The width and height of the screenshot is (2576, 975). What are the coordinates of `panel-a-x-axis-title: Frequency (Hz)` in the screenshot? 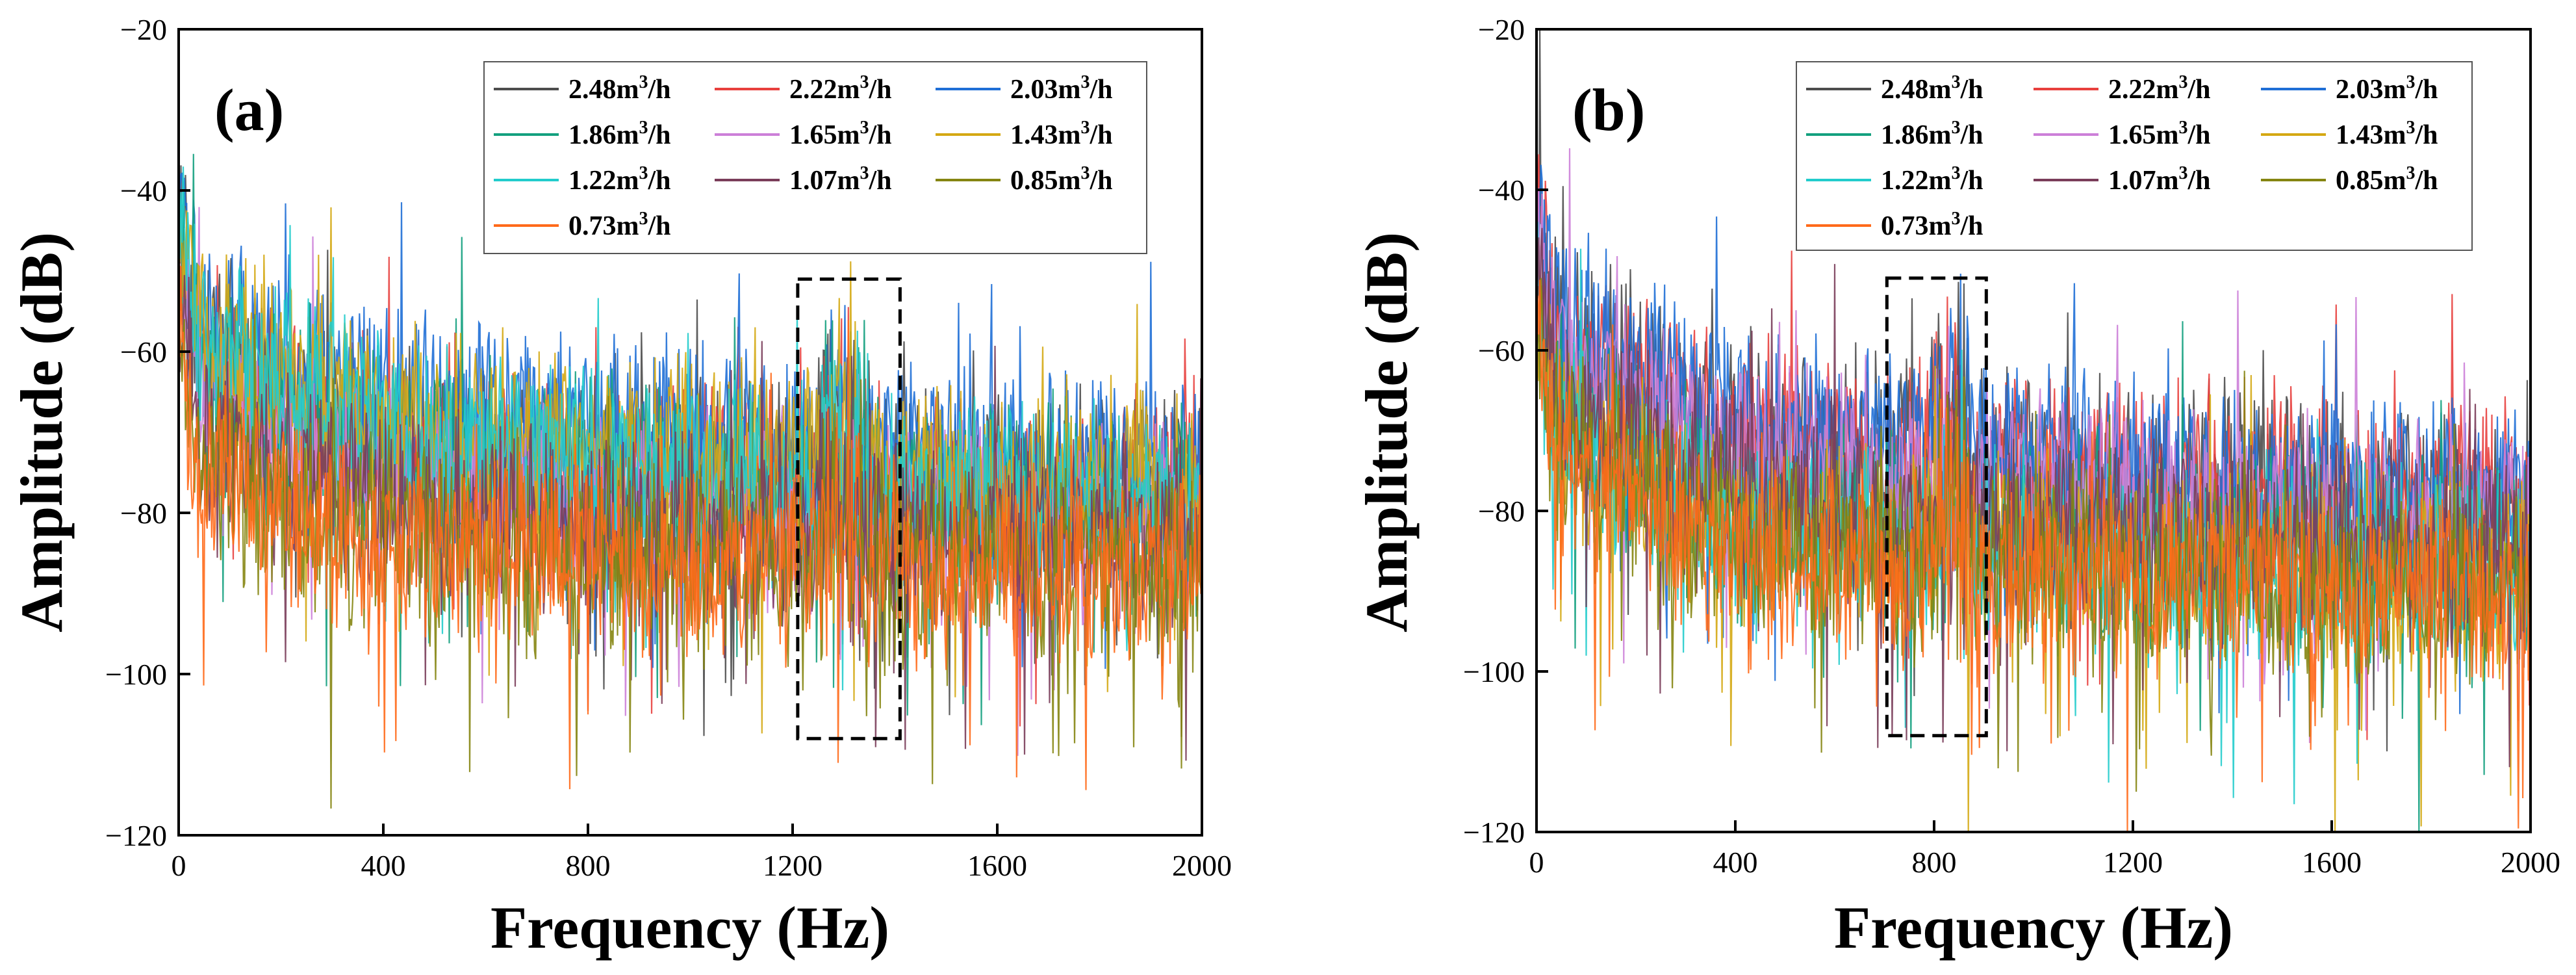 It's located at (690, 927).